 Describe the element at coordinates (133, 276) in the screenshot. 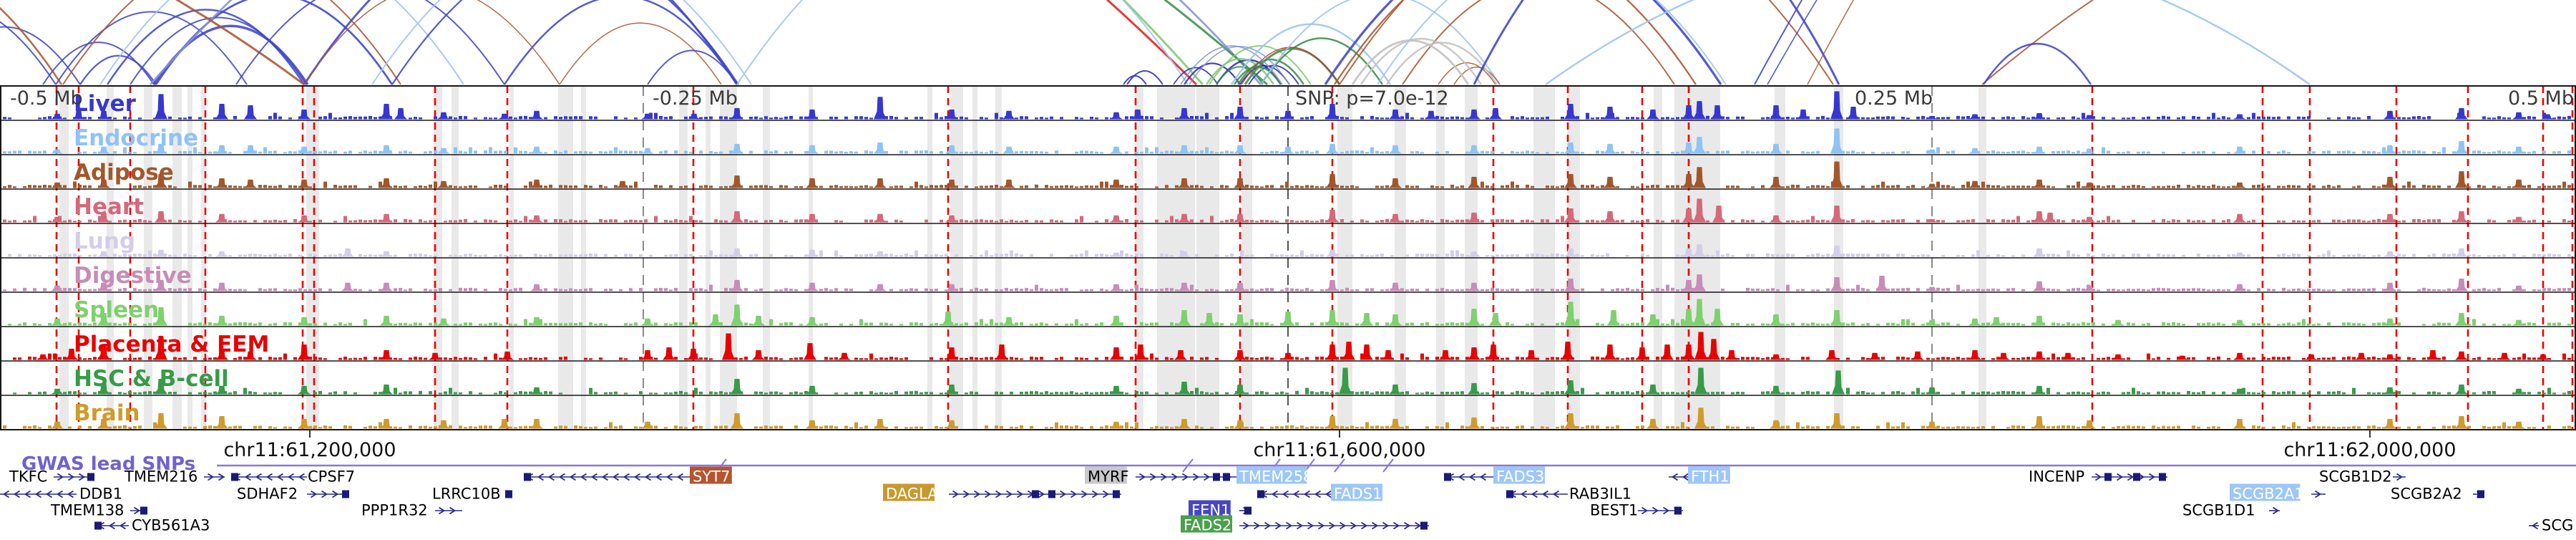

I see `track-label: Digestive` at that location.